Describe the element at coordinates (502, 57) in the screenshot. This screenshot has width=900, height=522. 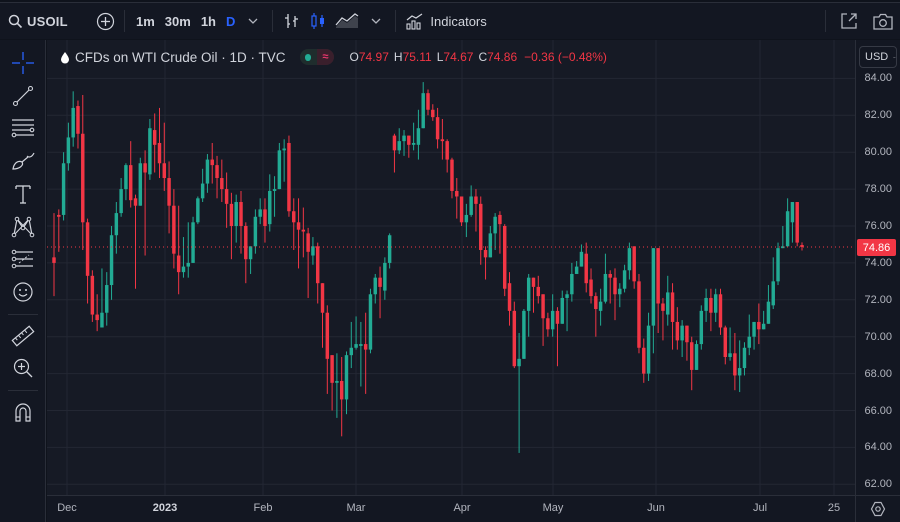
I see `close-value: 74.86` at that location.